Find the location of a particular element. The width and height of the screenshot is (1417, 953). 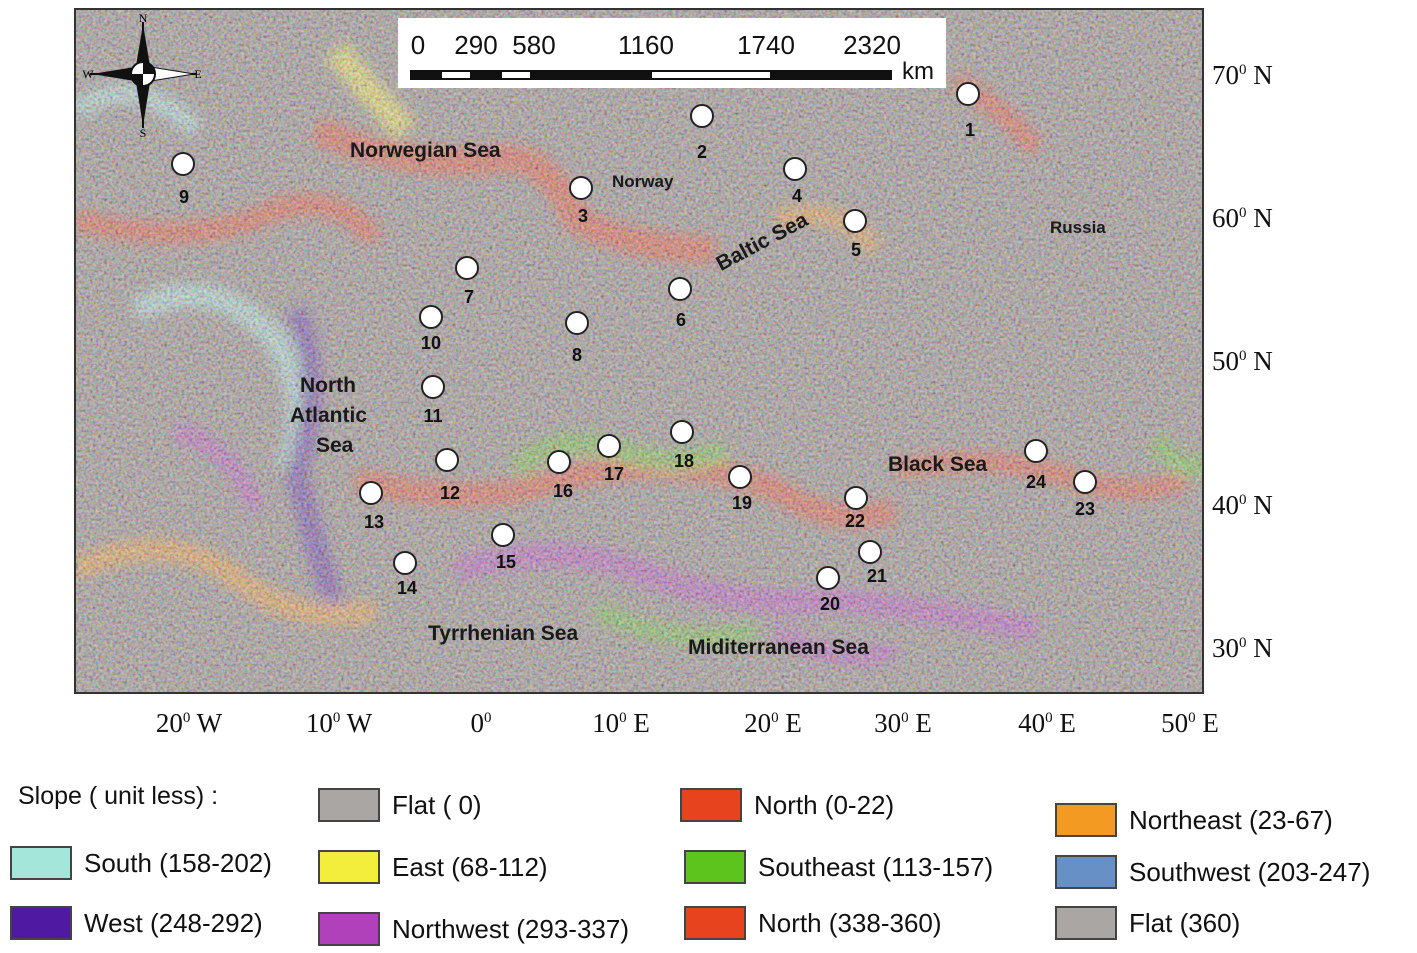

label-norwegian-sea: Norwegian Sea is located at coordinates (425, 150).